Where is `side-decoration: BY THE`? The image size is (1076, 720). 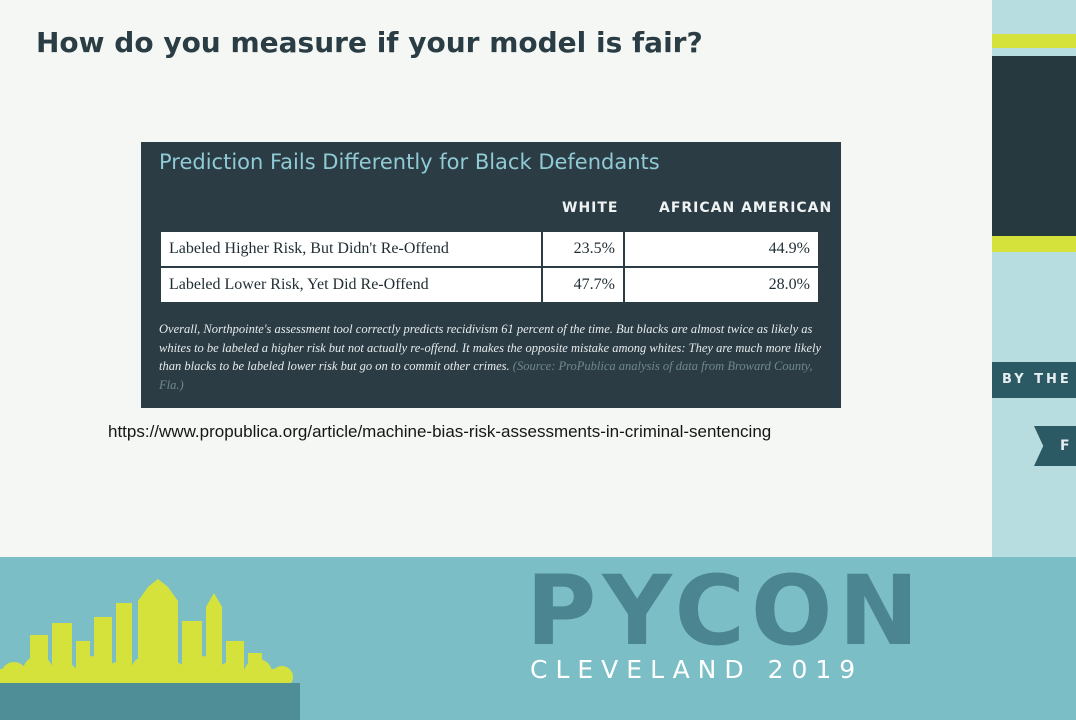
side-decoration: BY THE is located at coordinates (1034, 280).